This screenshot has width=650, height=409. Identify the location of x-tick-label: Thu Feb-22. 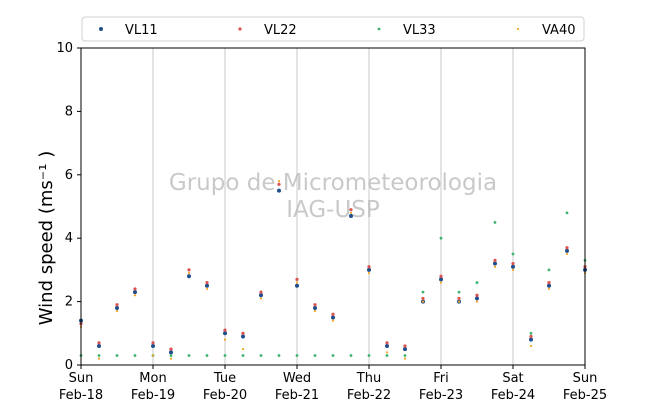
(369, 387).